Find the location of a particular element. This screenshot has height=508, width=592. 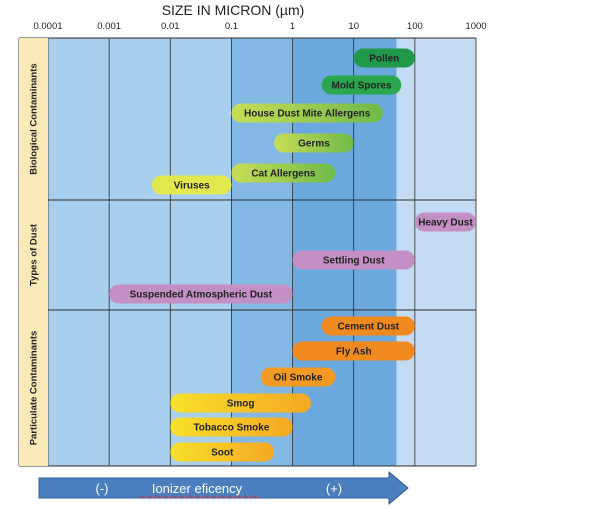

category-label-1: Types of Dust is located at coordinates (34, 254).